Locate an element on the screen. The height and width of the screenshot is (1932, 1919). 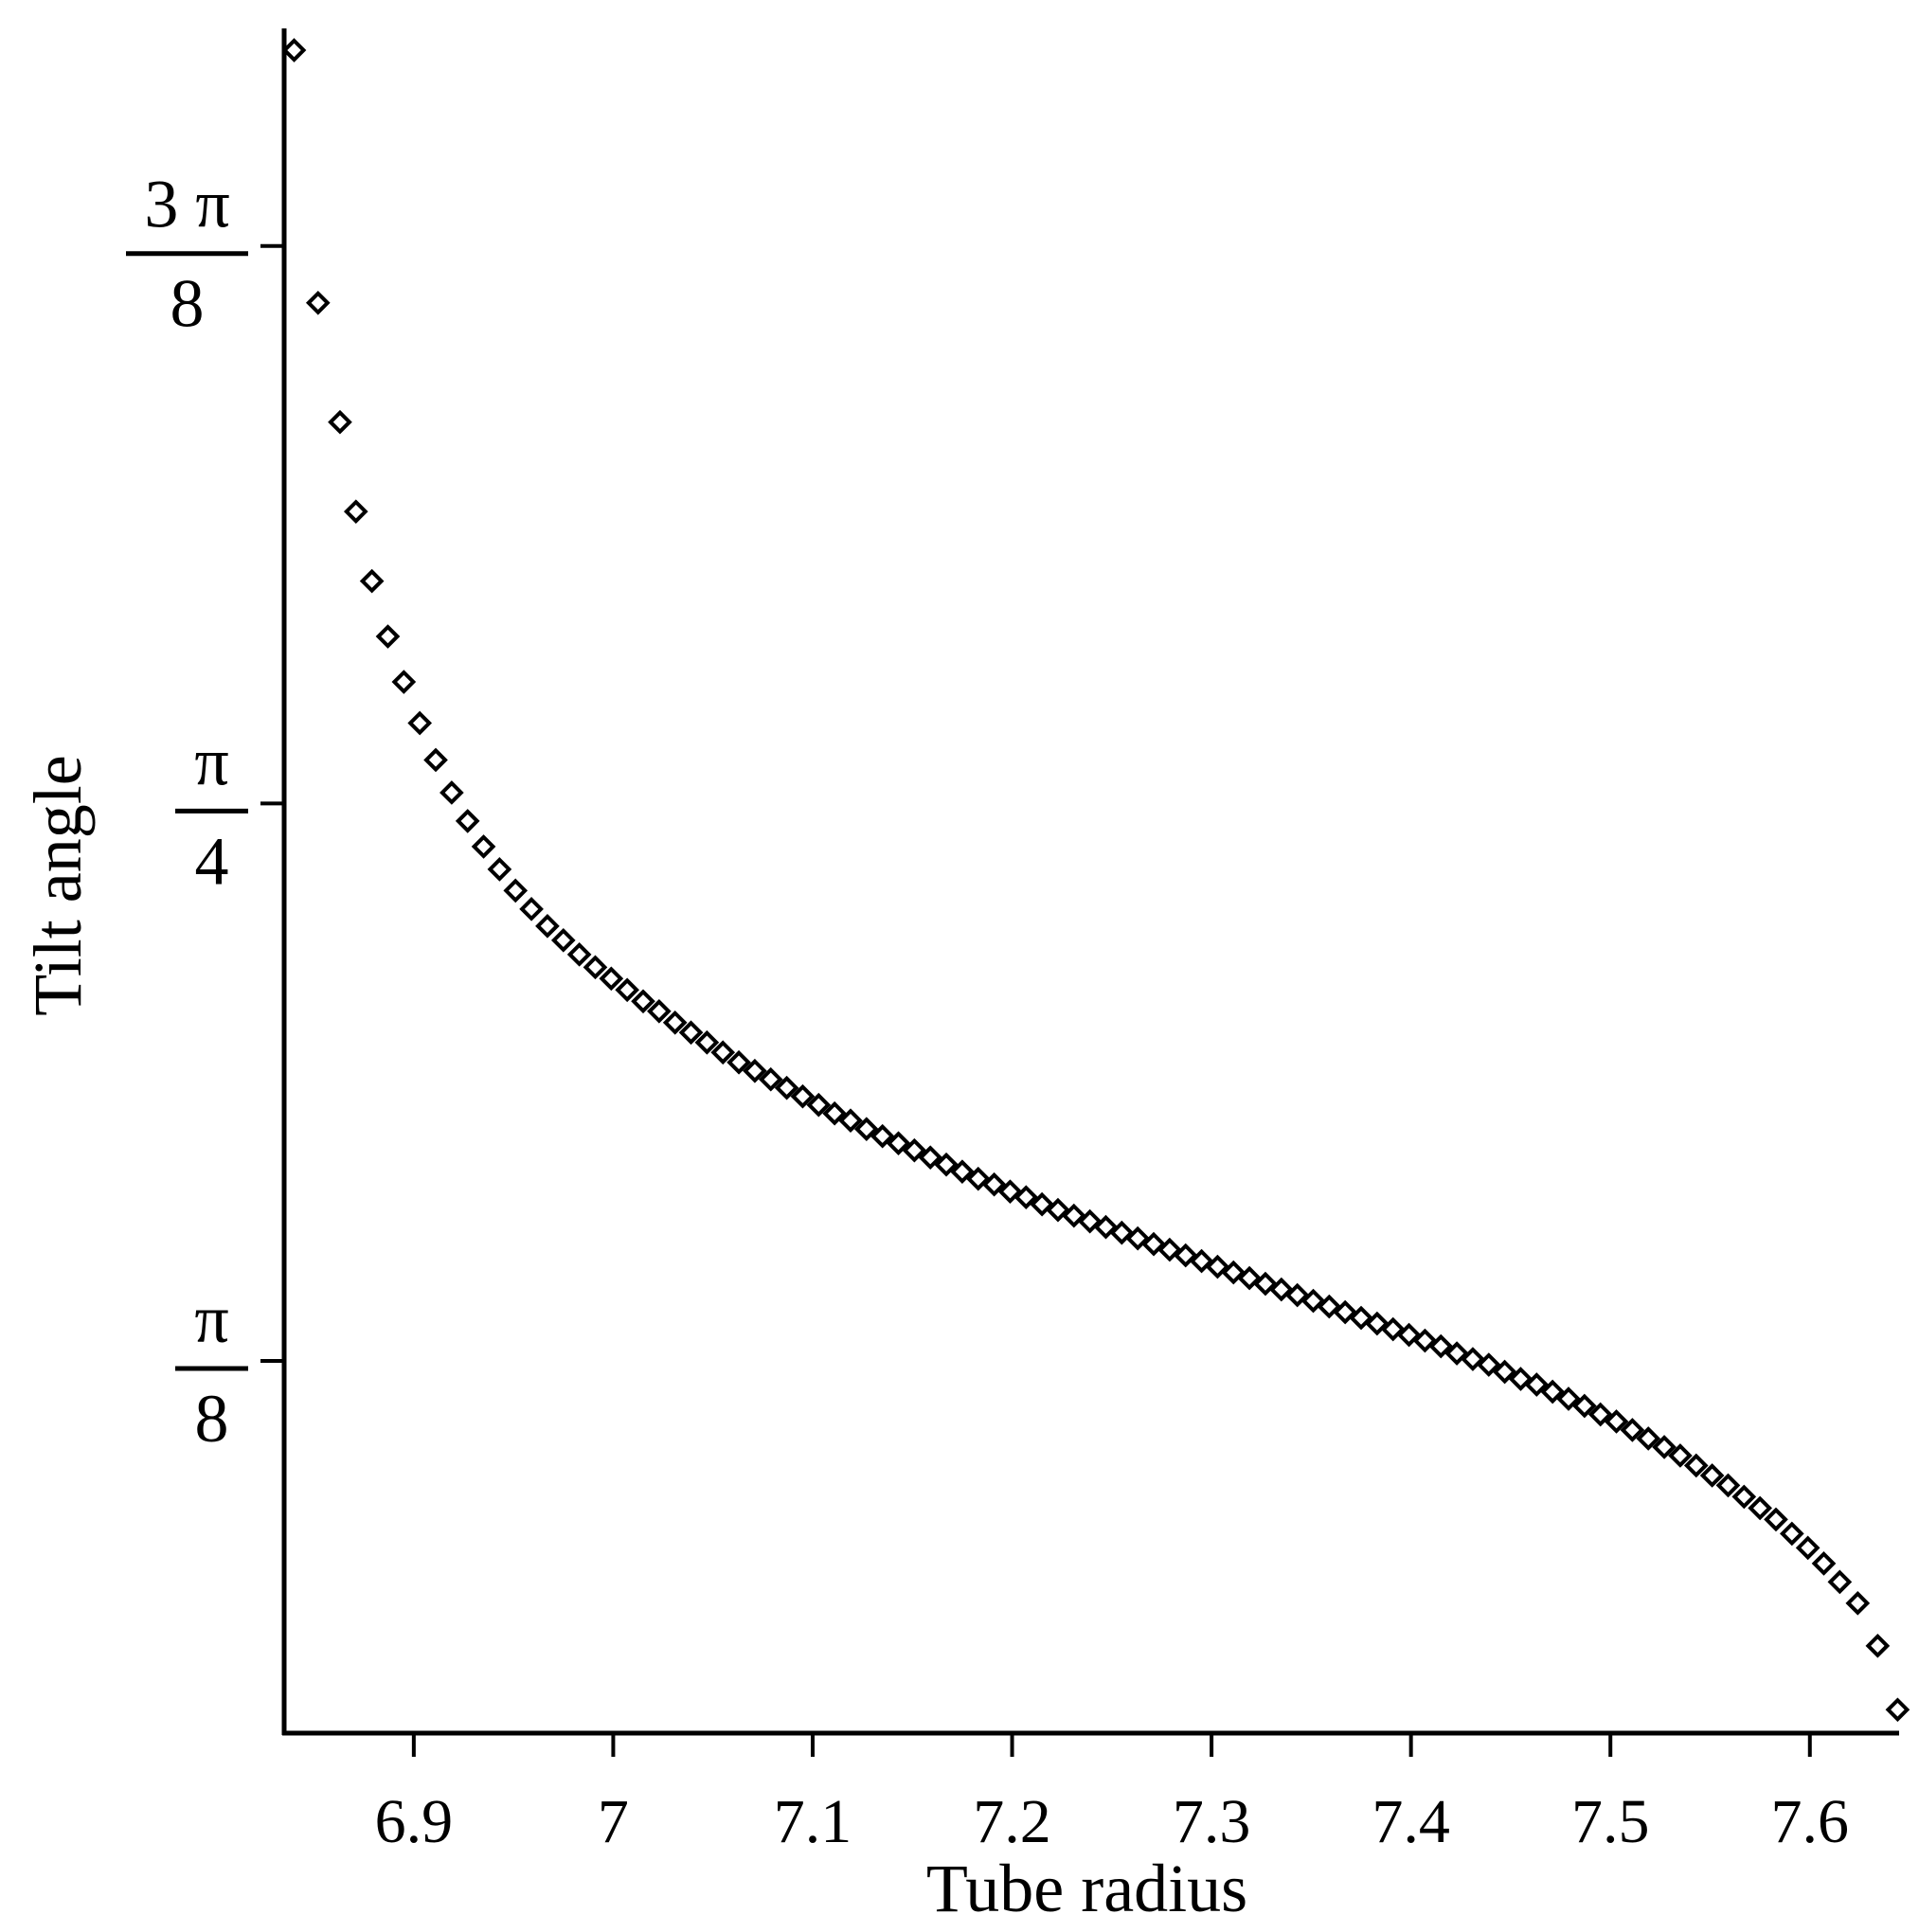
x-tick-label: 7.1 is located at coordinates (813, 1821).